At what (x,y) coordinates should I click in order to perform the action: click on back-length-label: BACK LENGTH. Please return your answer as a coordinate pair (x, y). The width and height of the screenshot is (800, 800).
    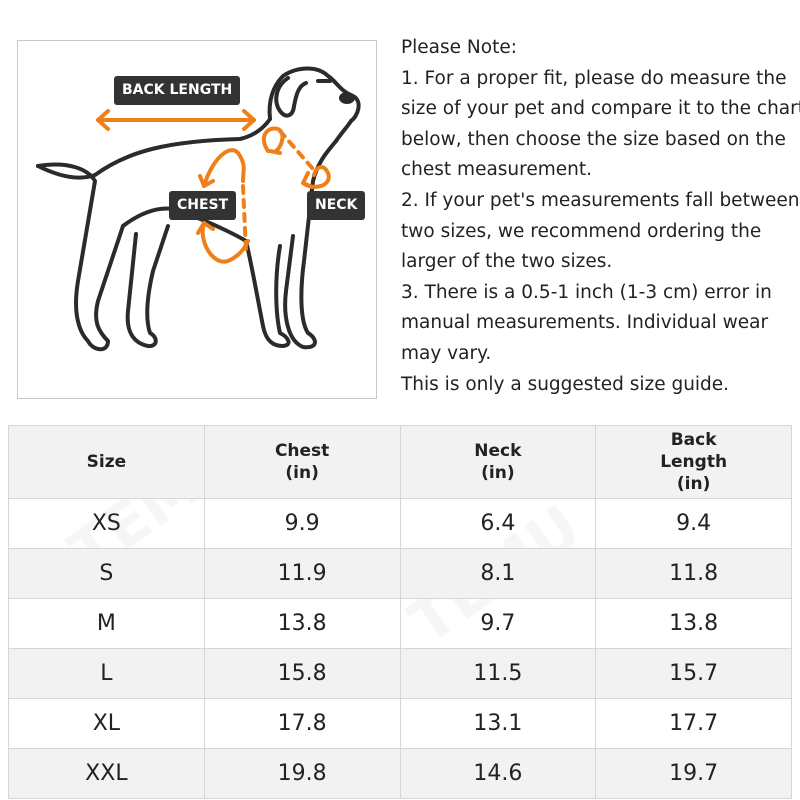
    Looking at the image, I should click on (177, 90).